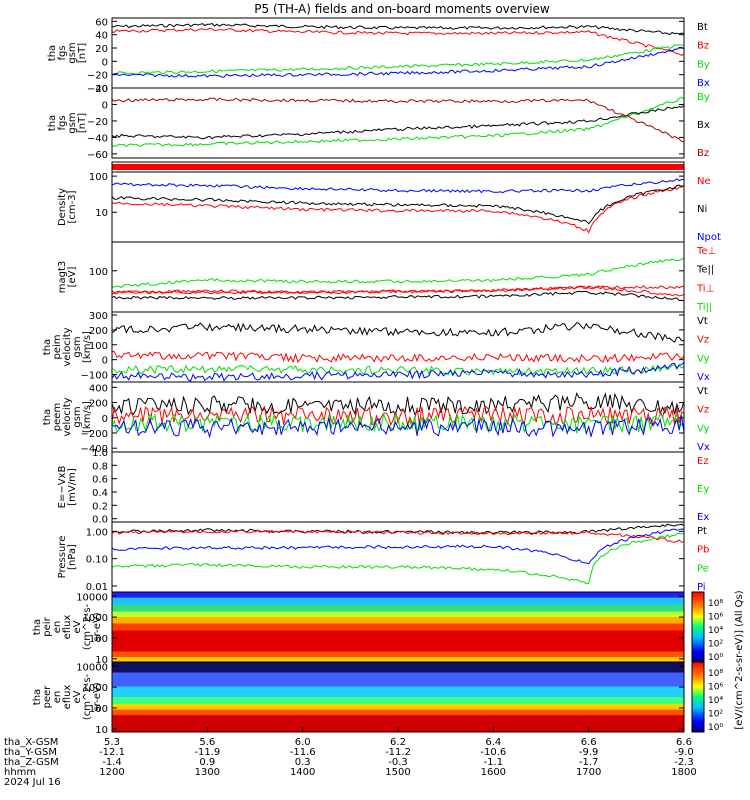  I want to click on panel-fgs-gse: 20 0 −20 −40 −60 tha fgs gsm [nT] By Bx Bz, so click(378, 122).